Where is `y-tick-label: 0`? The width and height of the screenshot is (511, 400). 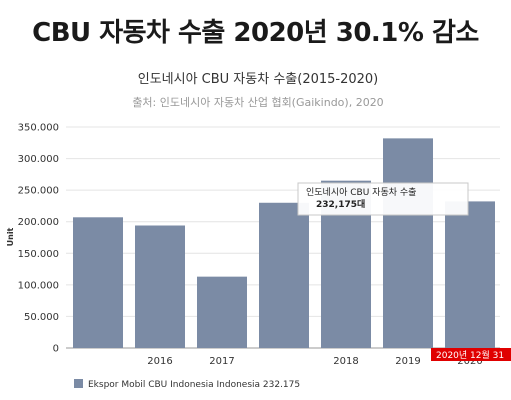 y-tick-label: 0 is located at coordinates (56, 349).